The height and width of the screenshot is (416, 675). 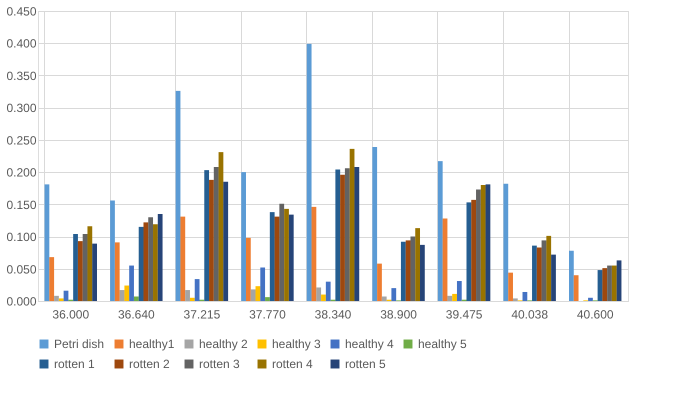 What do you see at coordinates (21, 237) in the screenshot?
I see `y-tick-label: 0.100` at bounding box center [21, 237].